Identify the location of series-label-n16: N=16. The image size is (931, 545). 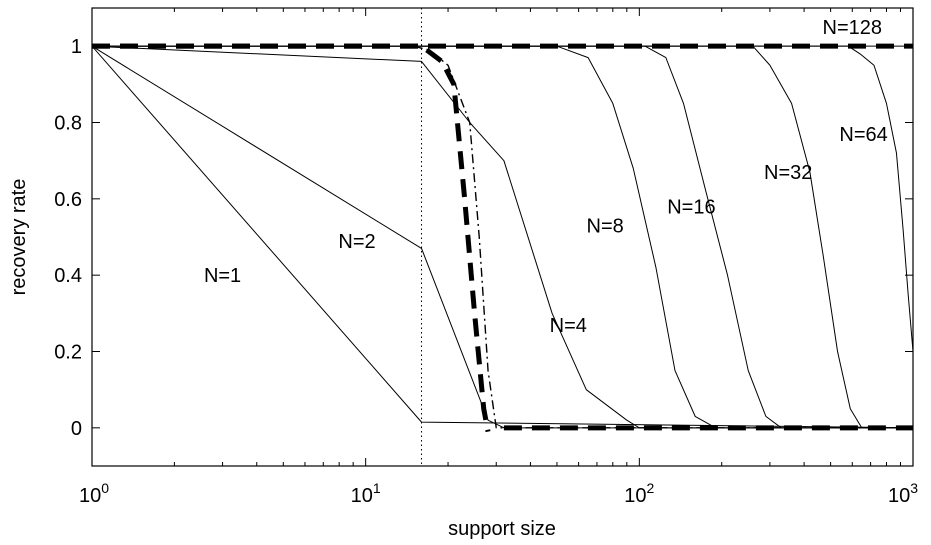
(691, 207).